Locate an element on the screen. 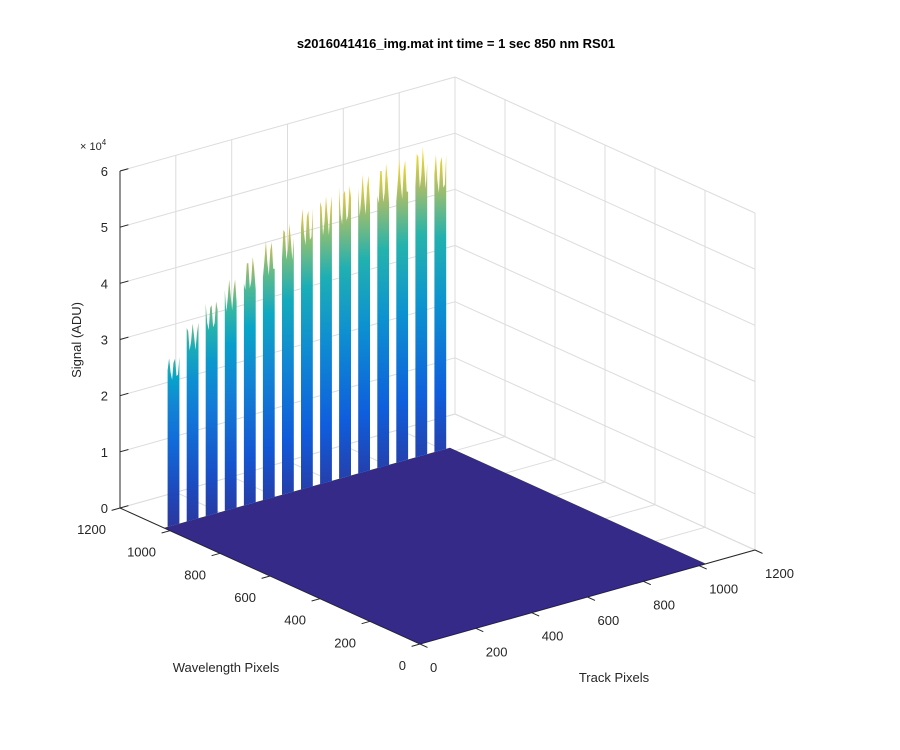  x-tick-label: 1000 is located at coordinates (723, 589).